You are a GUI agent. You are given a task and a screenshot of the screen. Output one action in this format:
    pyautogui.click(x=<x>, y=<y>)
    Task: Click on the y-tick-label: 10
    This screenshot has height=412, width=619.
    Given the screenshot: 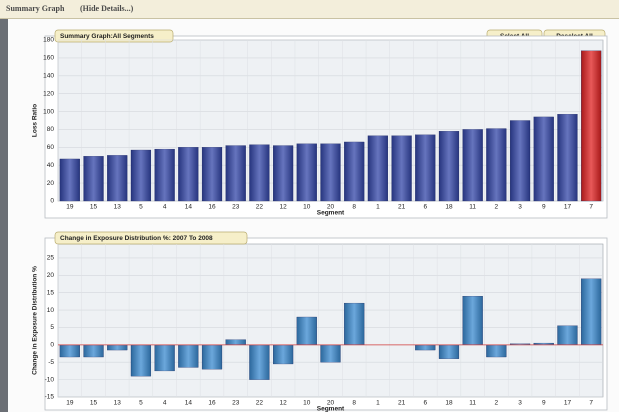 What is the action you would take?
    pyautogui.click(x=51, y=310)
    